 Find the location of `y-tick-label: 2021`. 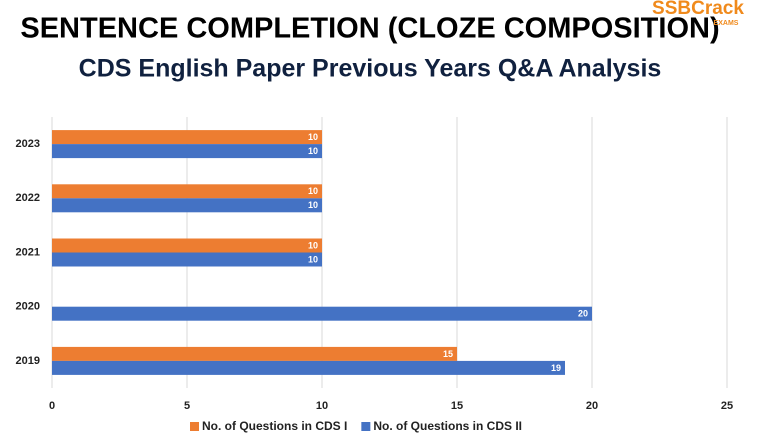

y-tick-label: 2021 is located at coordinates (28, 252).